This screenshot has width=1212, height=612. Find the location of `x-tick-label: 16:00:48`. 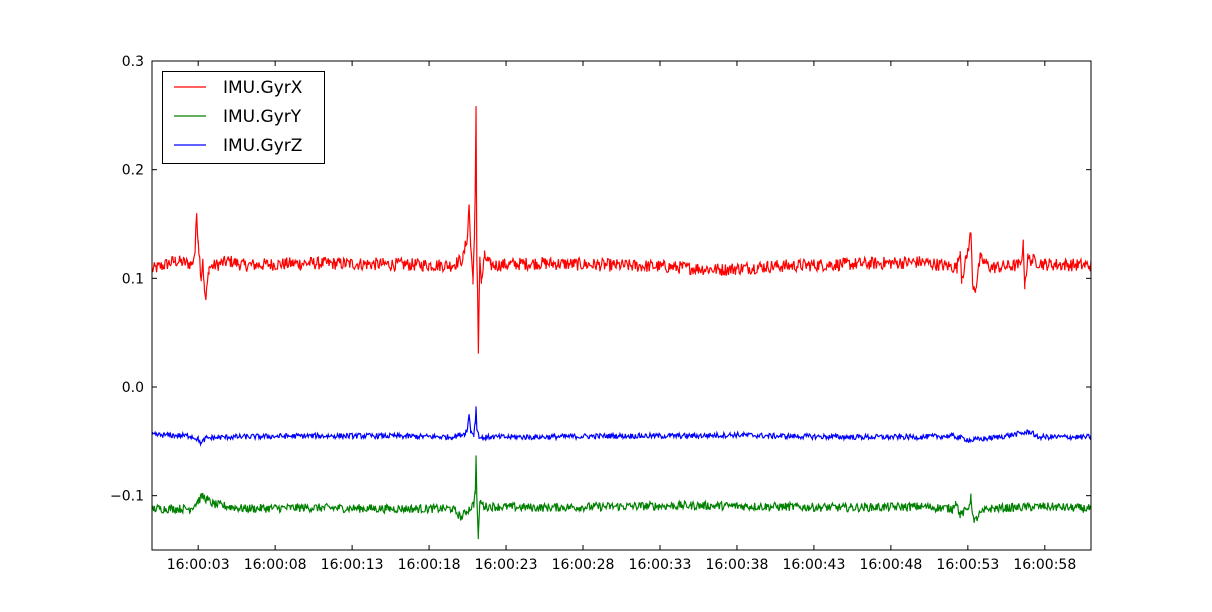

x-tick-label: 16:00:48 is located at coordinates (890, 565).